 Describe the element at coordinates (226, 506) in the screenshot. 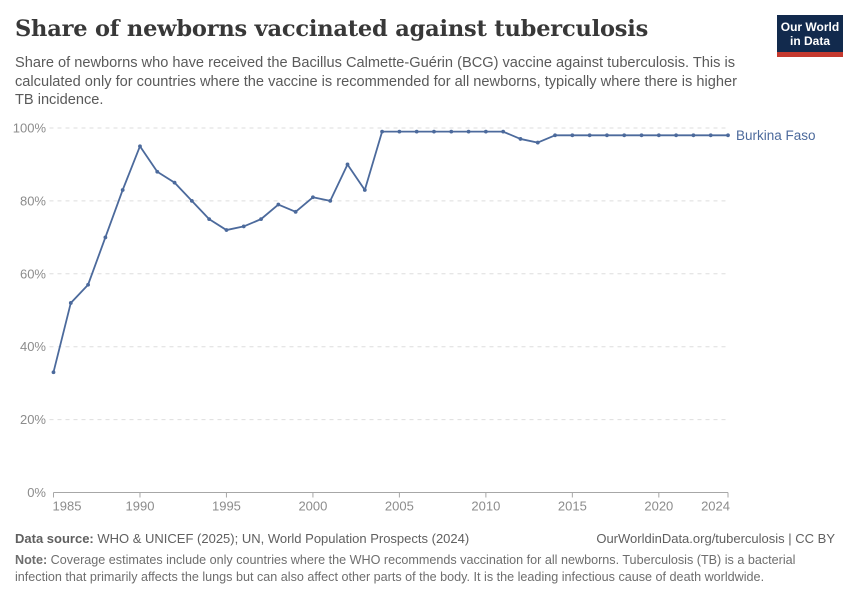

I see `svg-text: 1995` at that location.